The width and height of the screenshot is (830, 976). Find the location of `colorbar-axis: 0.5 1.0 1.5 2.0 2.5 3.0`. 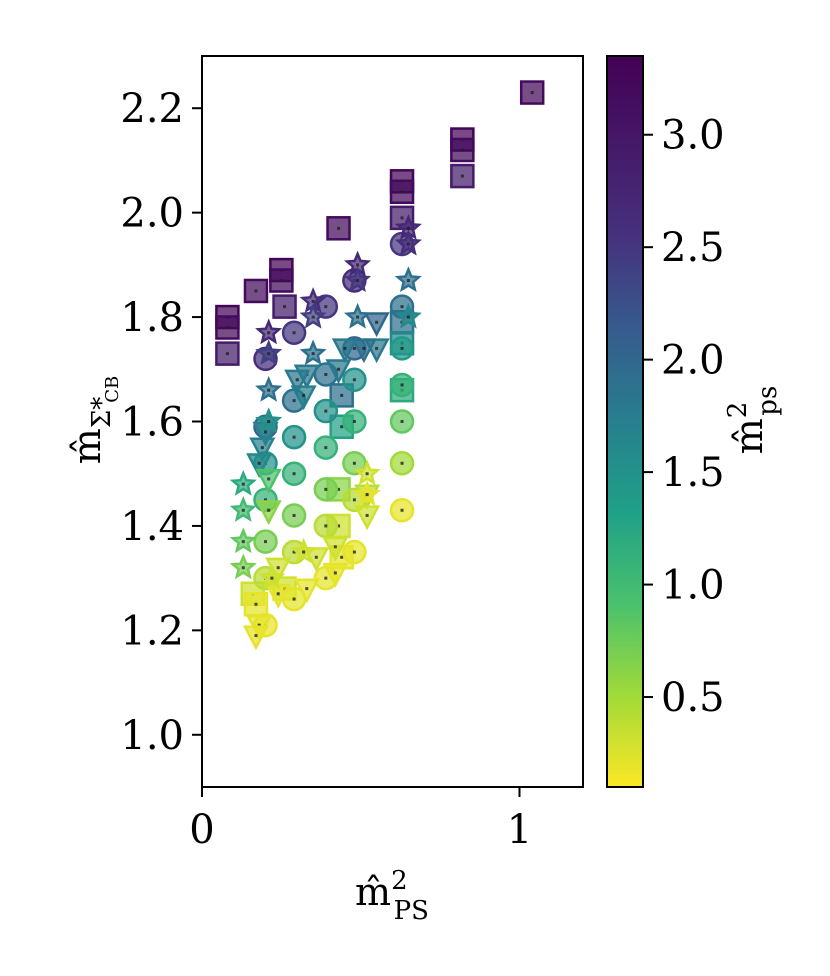

colorbar-axis: 0.5 1.0 1.5 2.0 2.5 3.0 is located at coordinates (684, 417).